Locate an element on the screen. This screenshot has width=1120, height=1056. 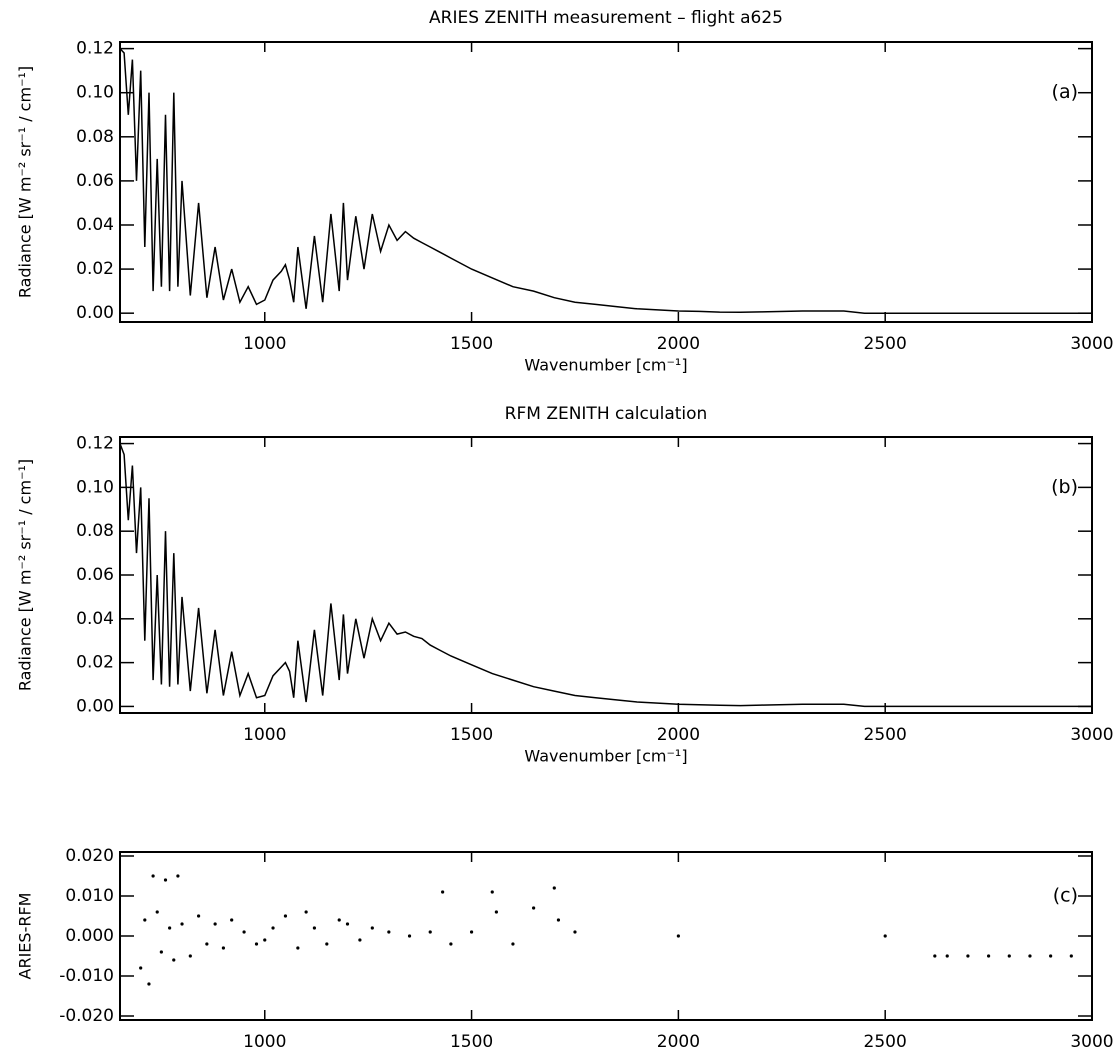
chart-title: RFM ZENITH calculation is located at coordinates (606, 414).